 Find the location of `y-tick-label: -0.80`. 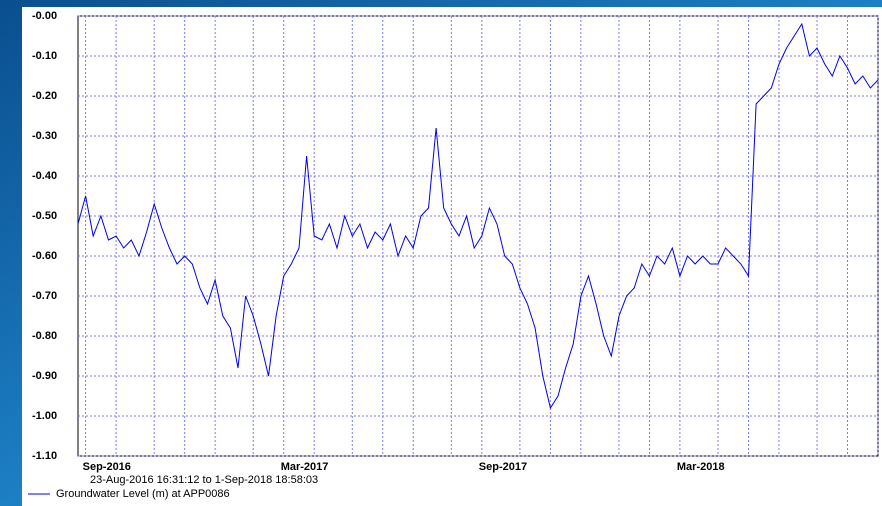

y-tick-label: -0.80 is located at coordinates (44, 336).